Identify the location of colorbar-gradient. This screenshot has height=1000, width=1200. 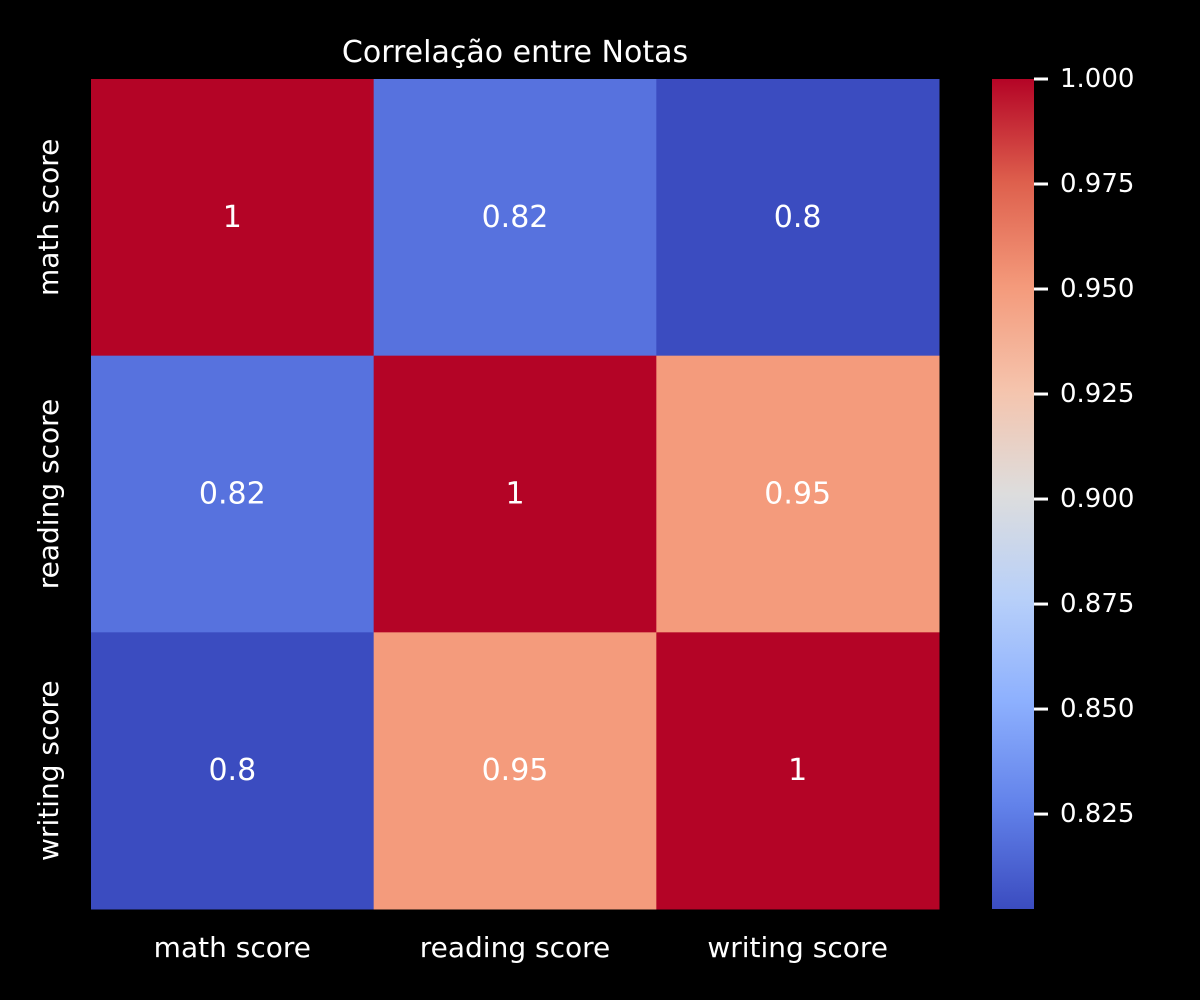
(1013, 494).